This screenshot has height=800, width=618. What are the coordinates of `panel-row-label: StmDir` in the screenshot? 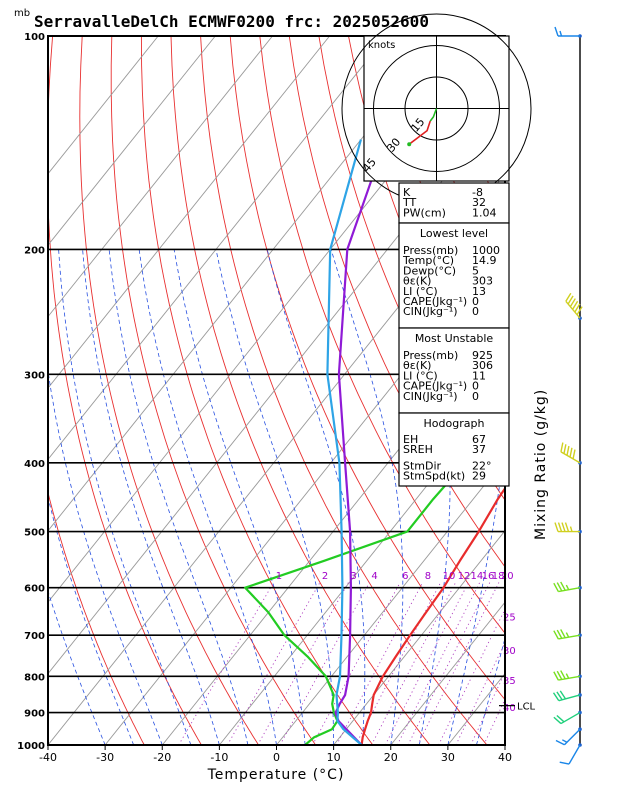 It's located at (422, 465).